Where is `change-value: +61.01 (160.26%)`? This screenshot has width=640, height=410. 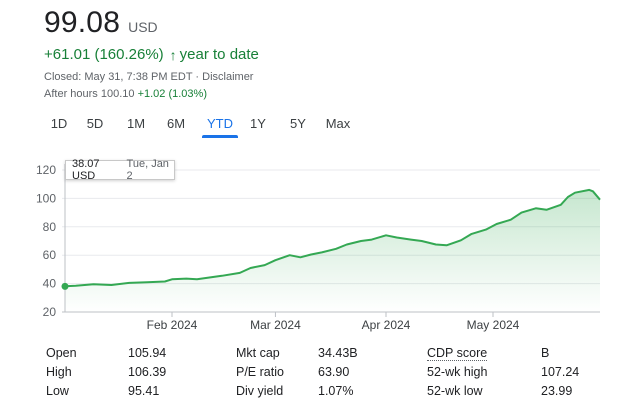
change-value: +61.01 (160.26%) is located at coordinates (104, 54).